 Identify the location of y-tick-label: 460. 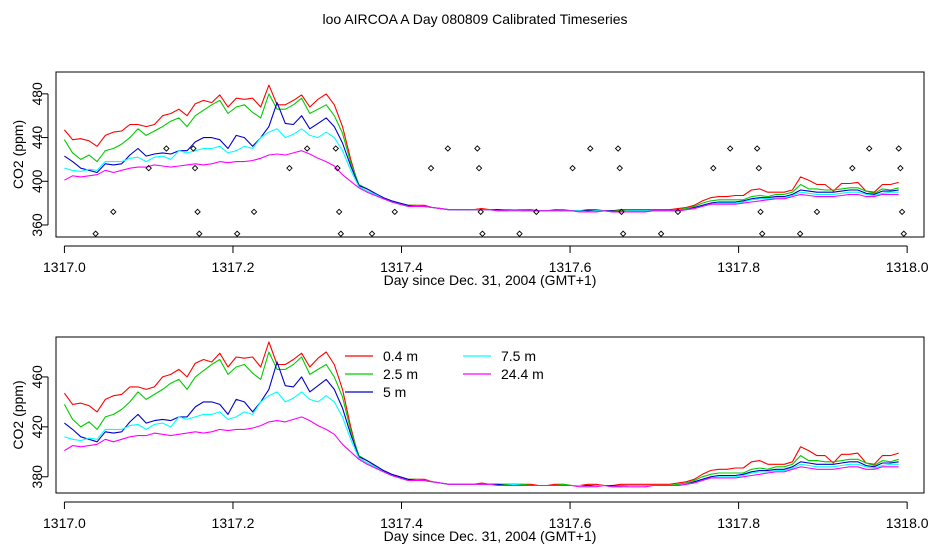
(37, 377).